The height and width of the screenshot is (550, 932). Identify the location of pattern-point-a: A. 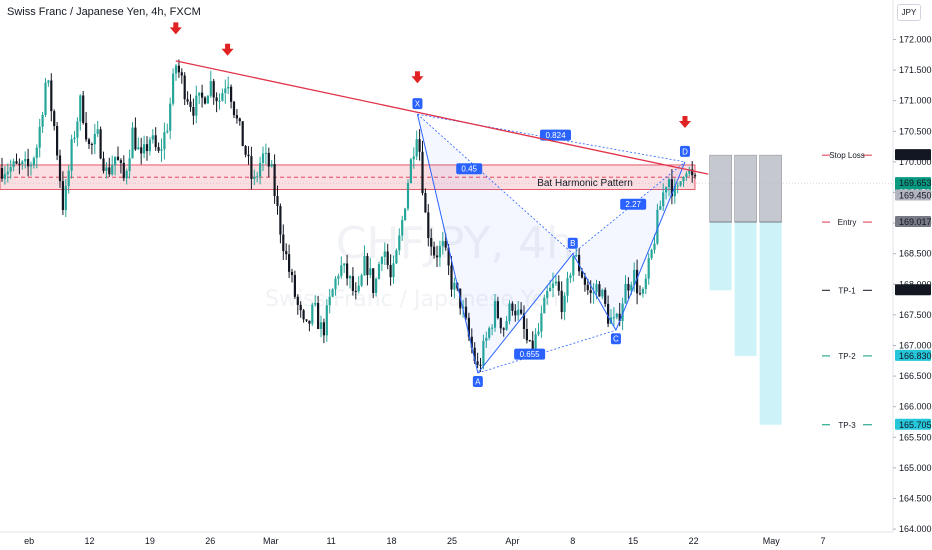
(477, 382).